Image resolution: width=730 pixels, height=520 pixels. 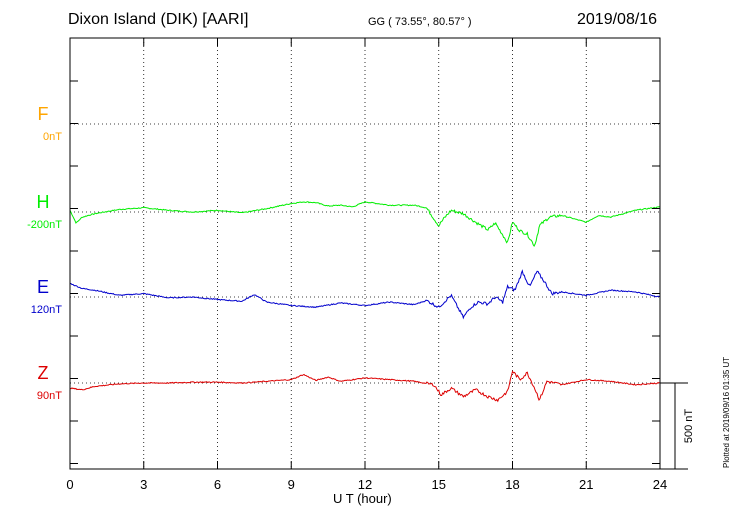 I want to click on scale-bar-label: 500 nT, so click(x=689, y=426).